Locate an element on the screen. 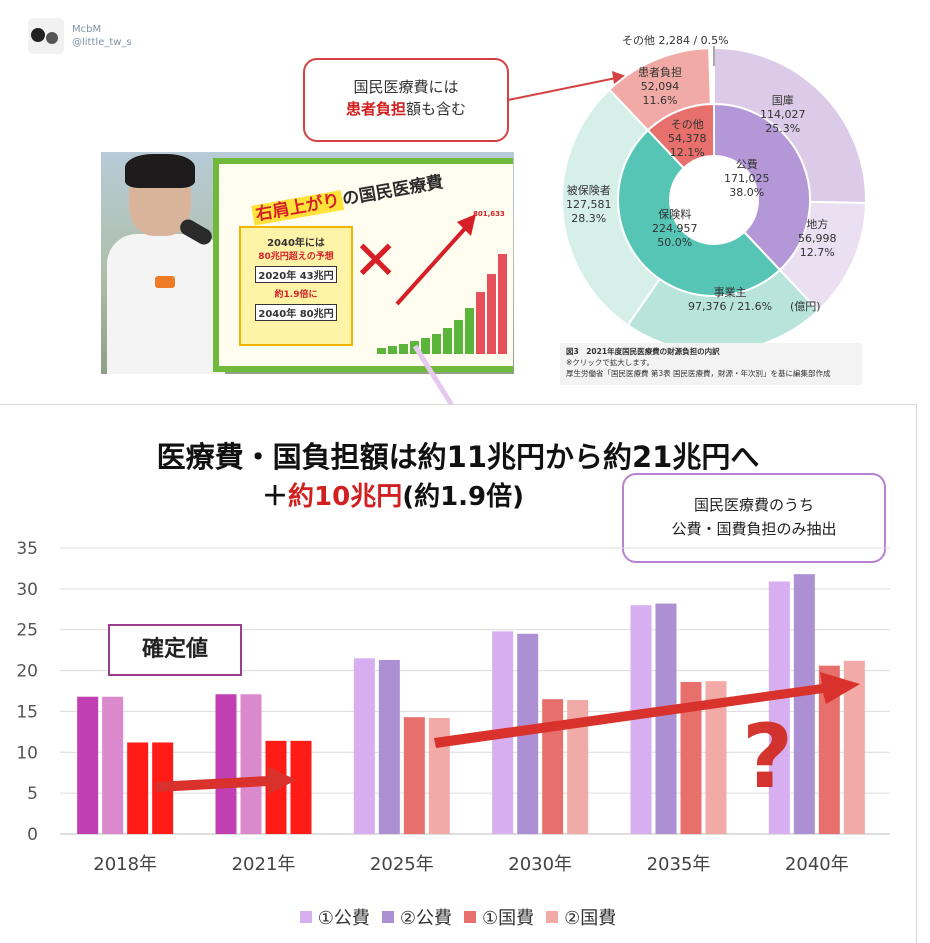 The image size is (930, 943). donut-label-insured: 被保険者 127,581 28.3% is located at coordinates (589, 204).